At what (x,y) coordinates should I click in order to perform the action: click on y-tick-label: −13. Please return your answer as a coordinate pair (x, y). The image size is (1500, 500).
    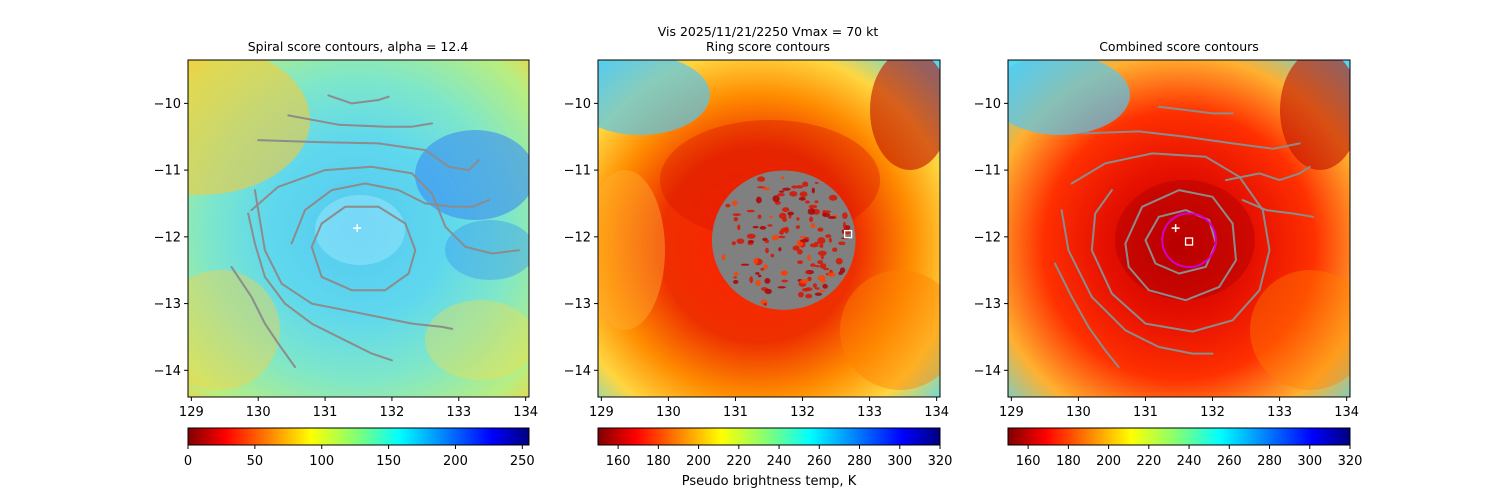
    Looking at the image, I should click on (577, 304).